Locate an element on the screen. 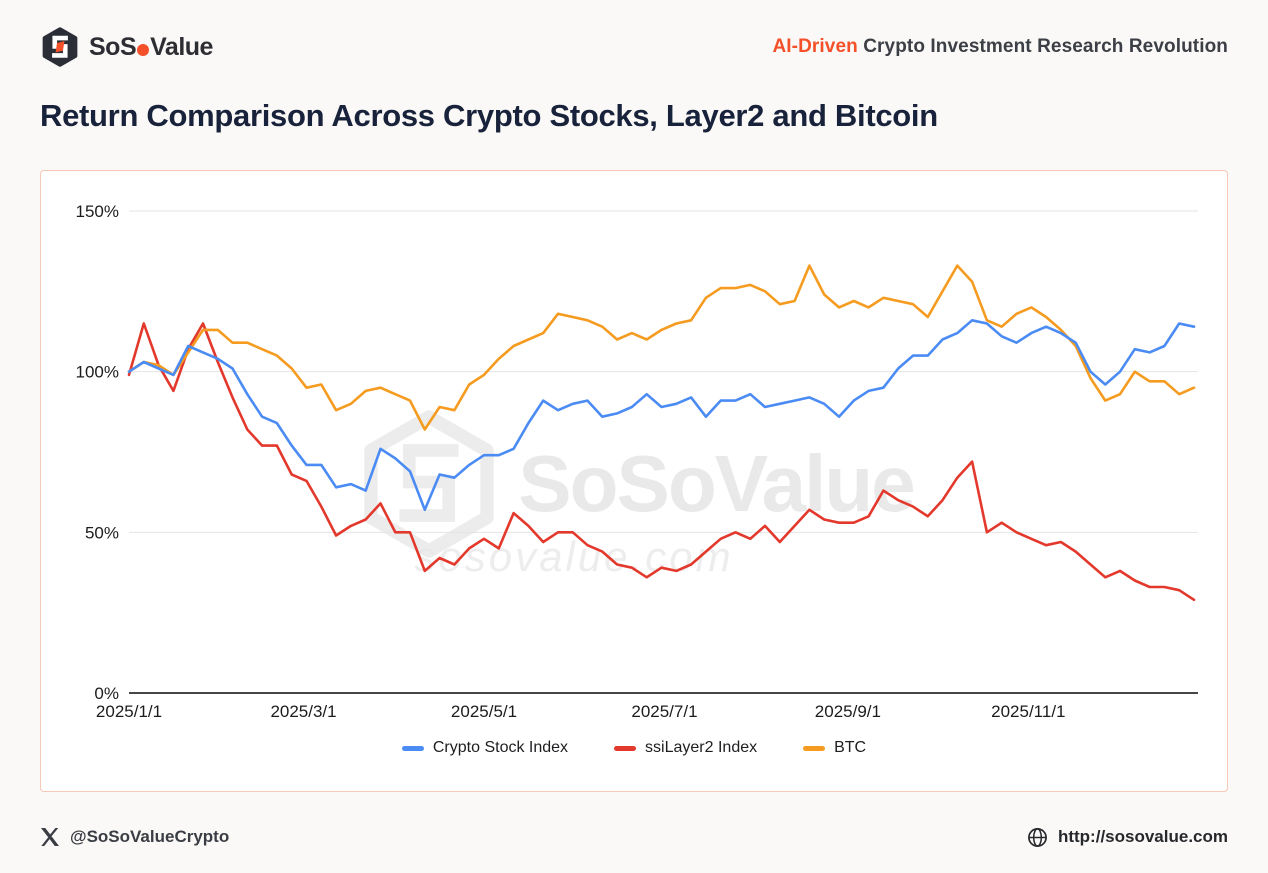 The image size is (1268, 873). chart-legend: Crypto Stock Index ssiLayer2 Index BTC is located at coordinates (634, 748).